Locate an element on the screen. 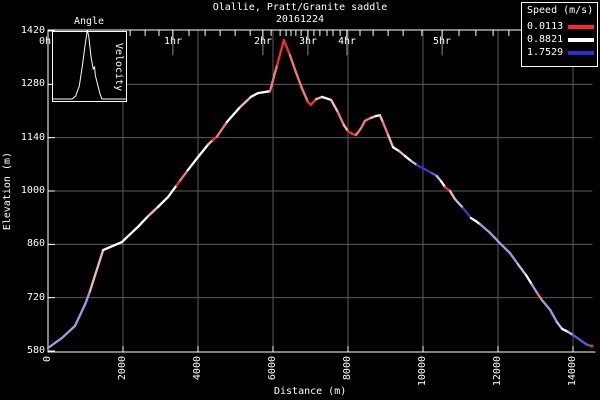 This screenshot has height=400, width=600. time-tick-label: 1hr is located at coordinates (173, 41).